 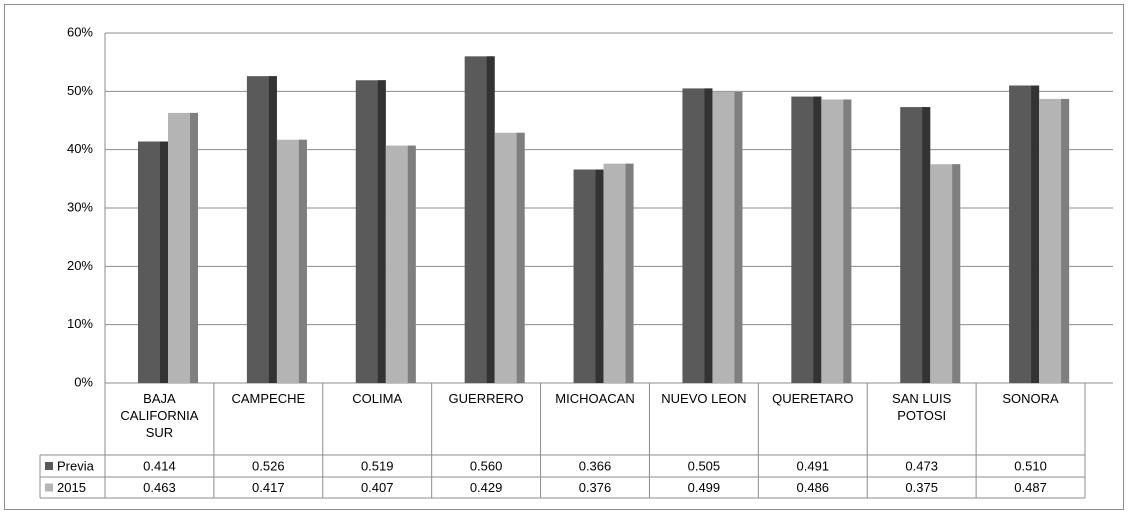 I want to click on x-tick-label: NUEVO LEON, so click(x=703, y=398).